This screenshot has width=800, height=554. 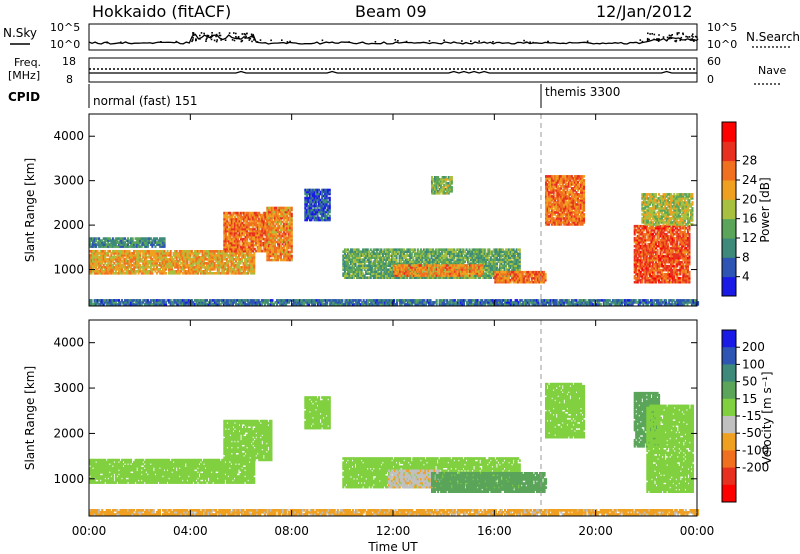 What do you see at coordinates (161, 11) in the screenshot?
I see `figure-title: Hokkaido (fitACF)` at bounding box center [161, 11].